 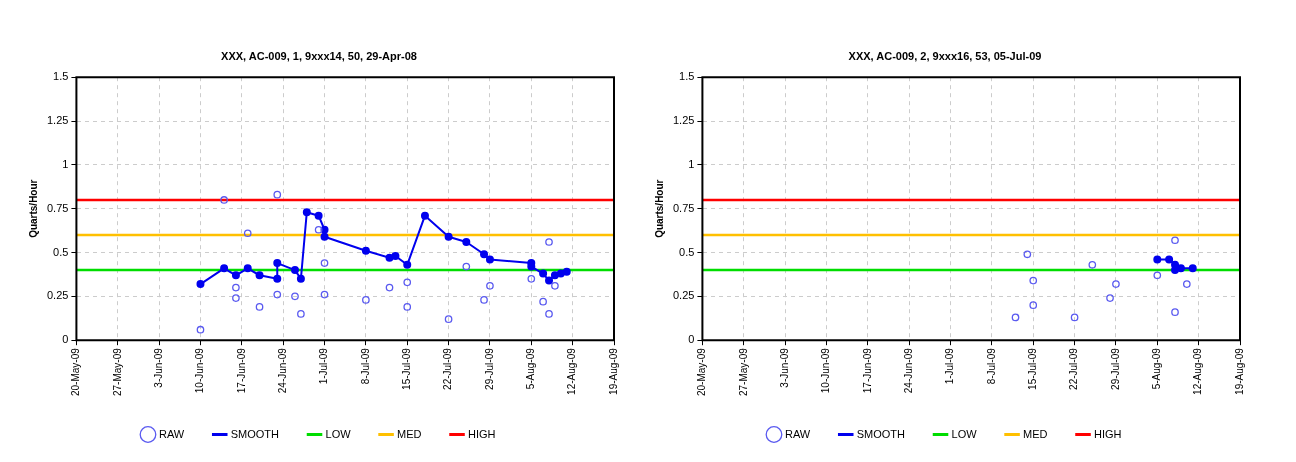 I want to click on x-tick-label: 10-Jun-09, so click(x=826, y=370).